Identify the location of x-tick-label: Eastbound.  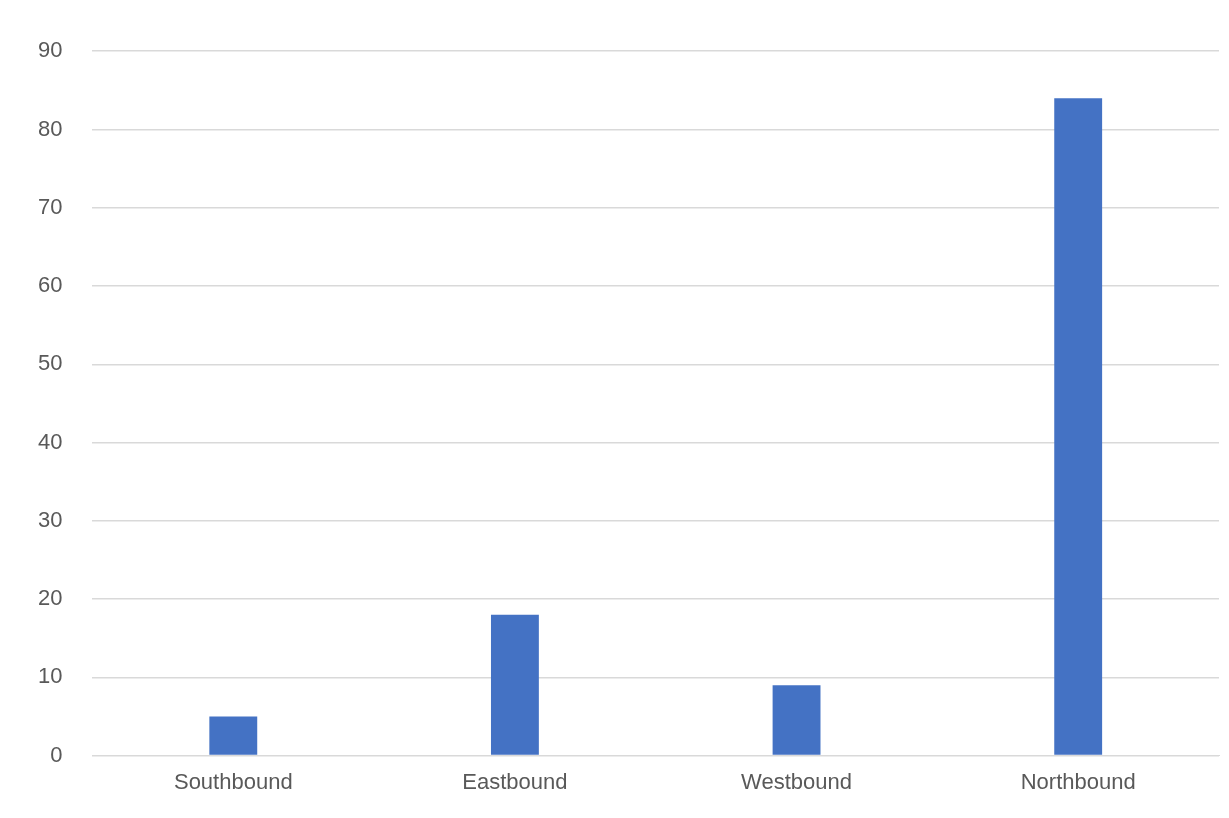
(515, 781).